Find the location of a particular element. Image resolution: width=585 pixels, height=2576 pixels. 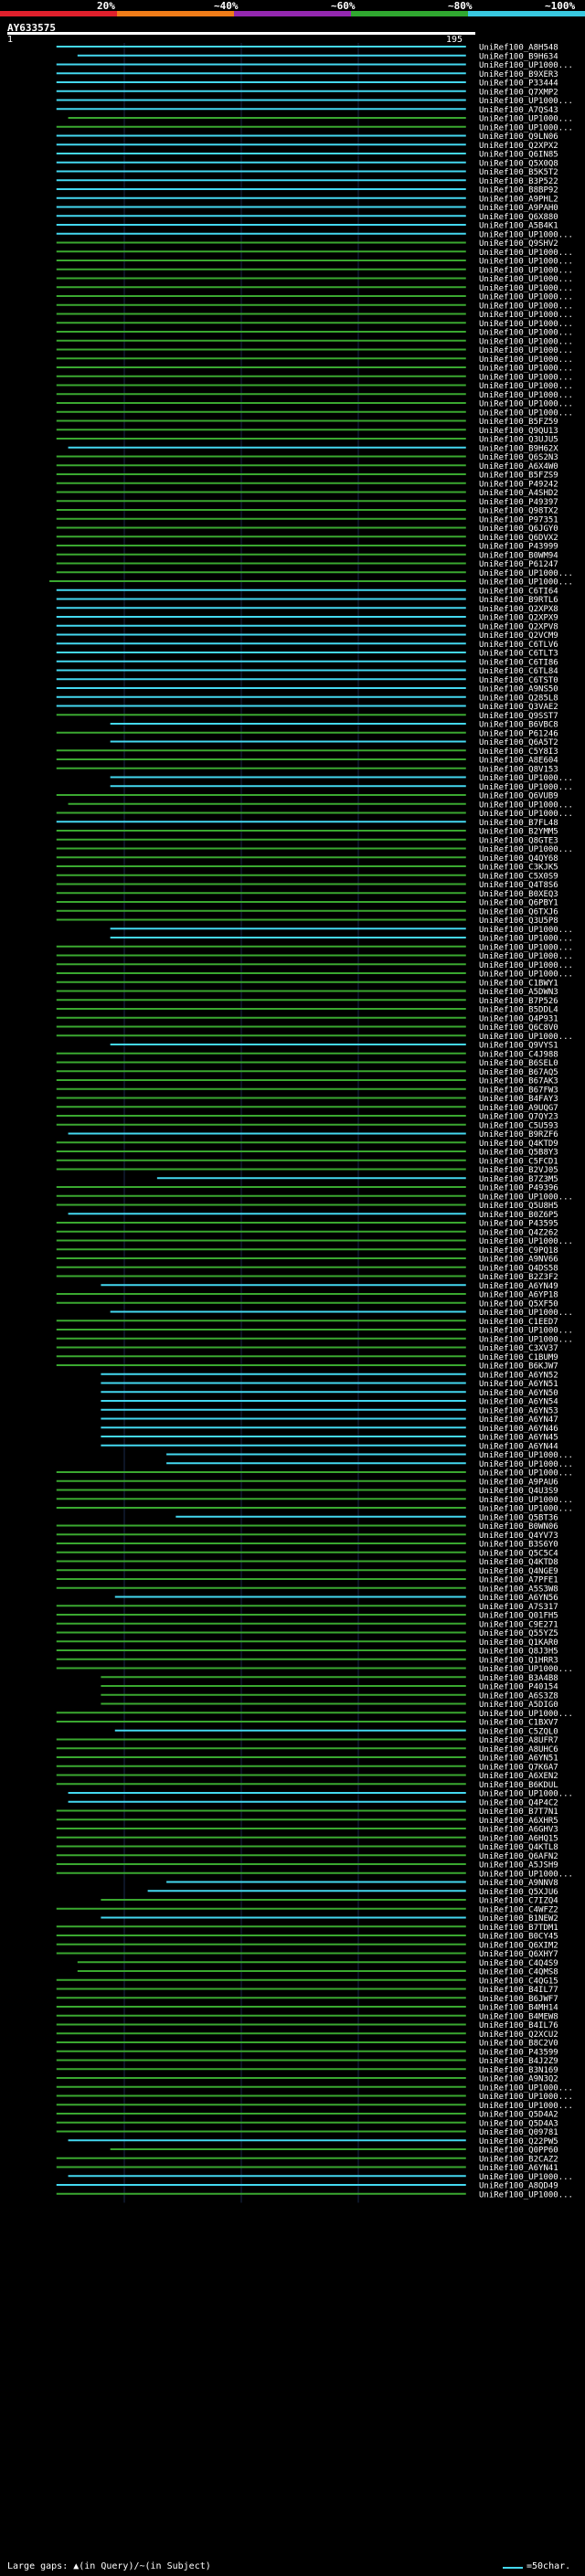

hit-row: UniRef100_Q2XPX9 is located at coordinates (307, 618).